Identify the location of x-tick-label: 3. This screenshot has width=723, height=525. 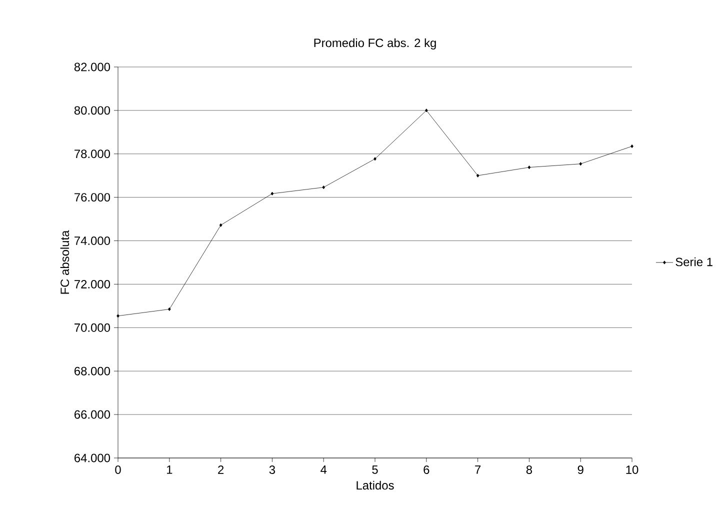
(272, 470).